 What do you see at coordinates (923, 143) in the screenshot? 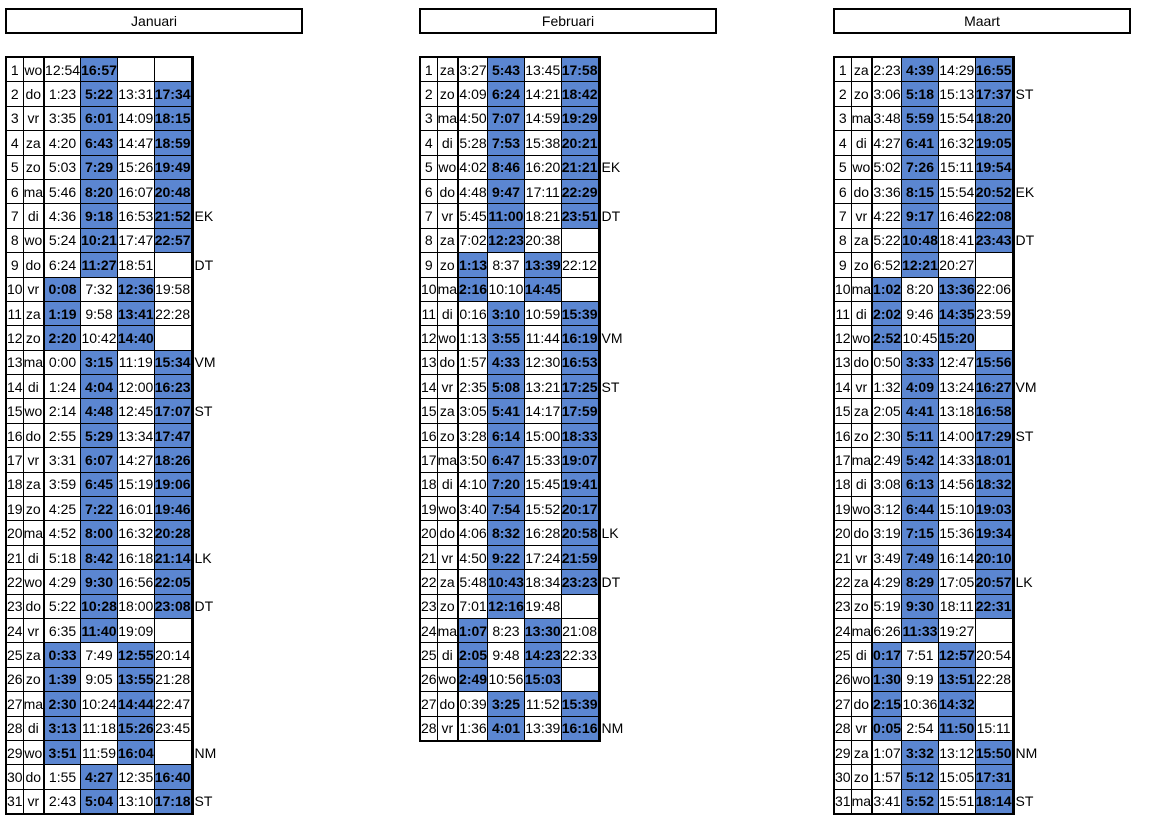
I see `table-row: 4 di 4:27 6:41 16:32 19:05` at bounding box center [923, 143].